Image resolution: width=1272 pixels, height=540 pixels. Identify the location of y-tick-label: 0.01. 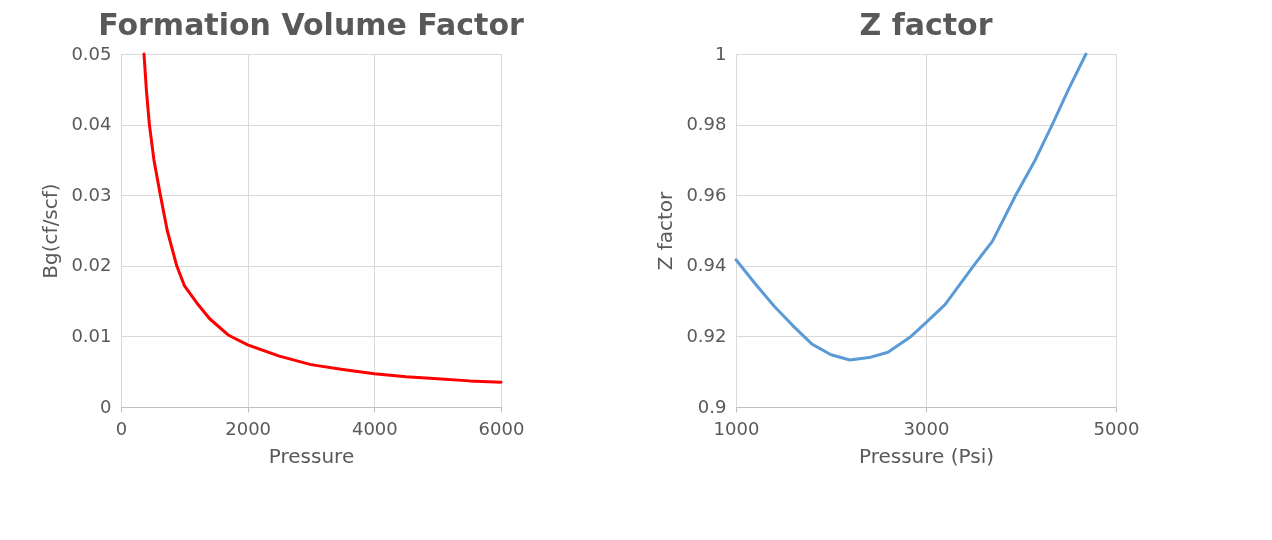
(91, 335).